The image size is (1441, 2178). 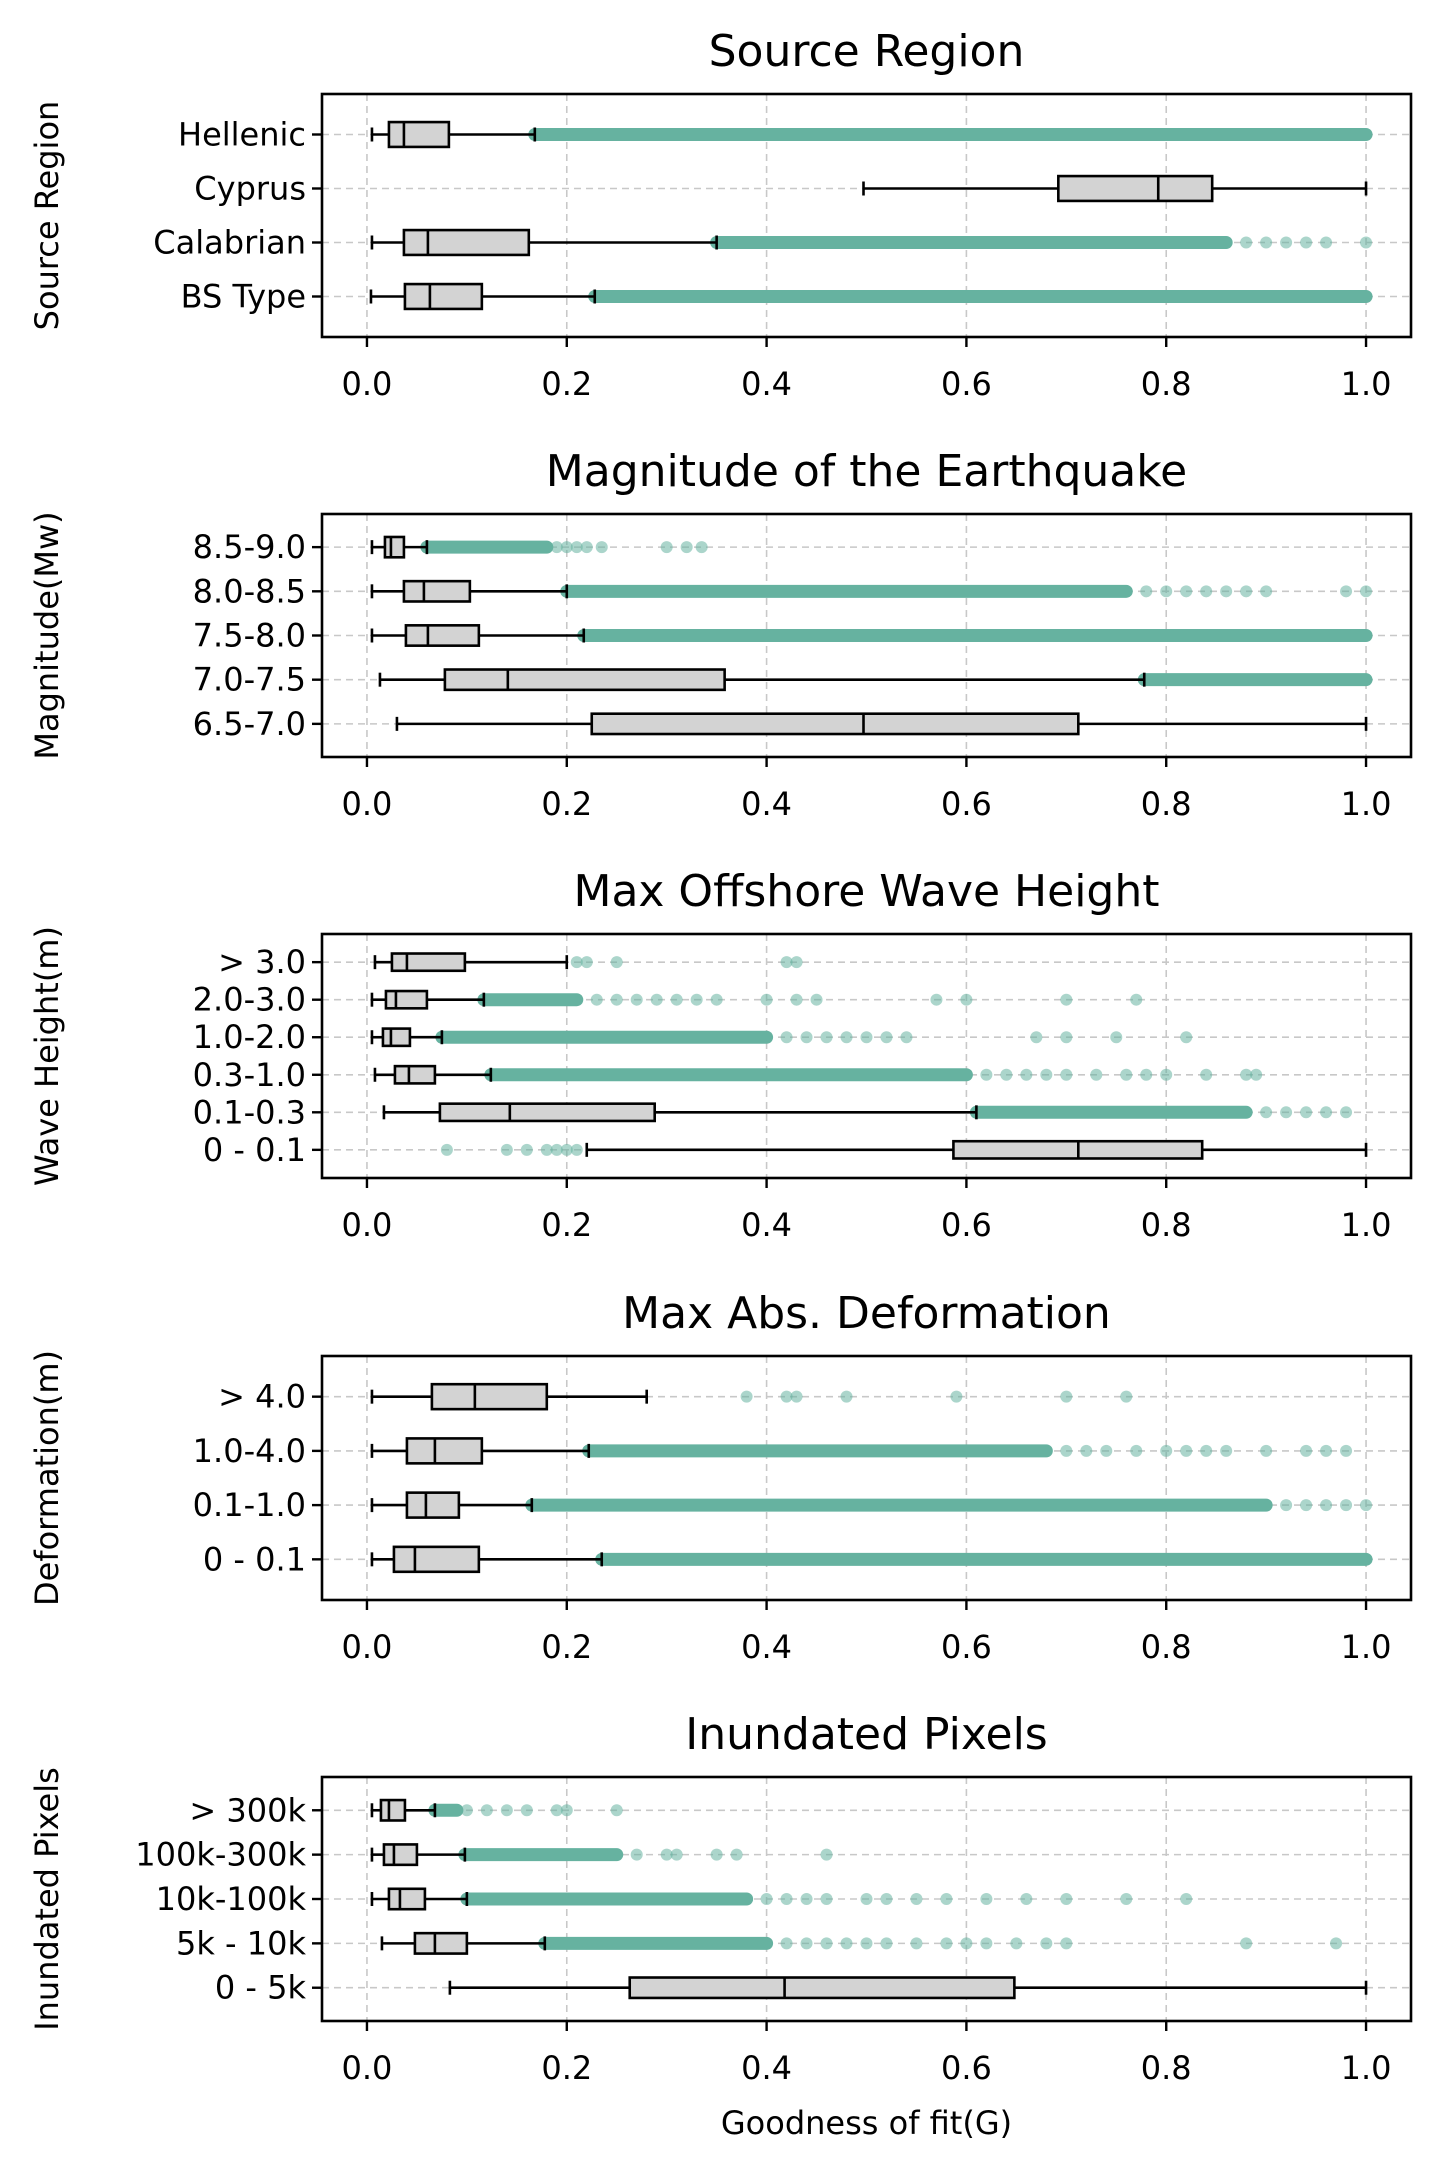 What do you see at coordinates (250, 189) in the screenshot?
I see `y-tick-label: Cyprus` at bounding box center [250, 189].